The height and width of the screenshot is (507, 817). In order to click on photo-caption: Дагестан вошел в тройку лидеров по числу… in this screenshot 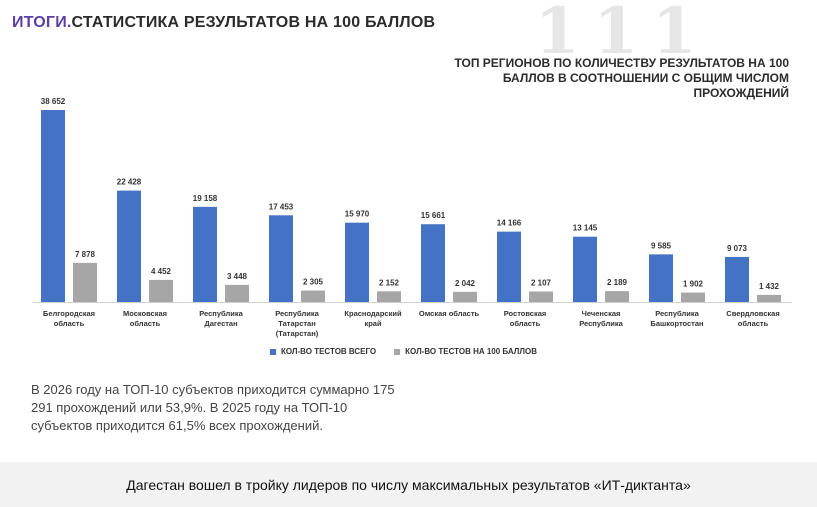, I will do `click(408, 484)`.